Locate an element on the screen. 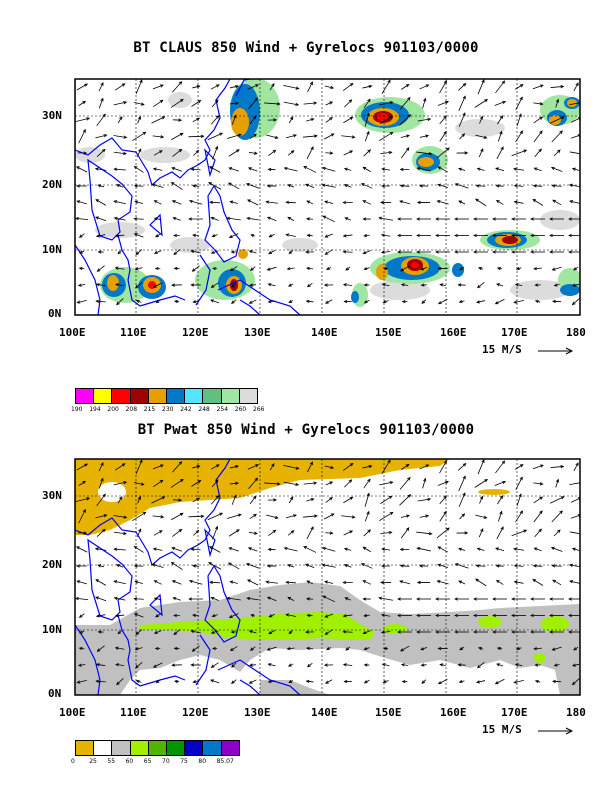  colorbar-label: 25 is located at coordinates (93, 761).